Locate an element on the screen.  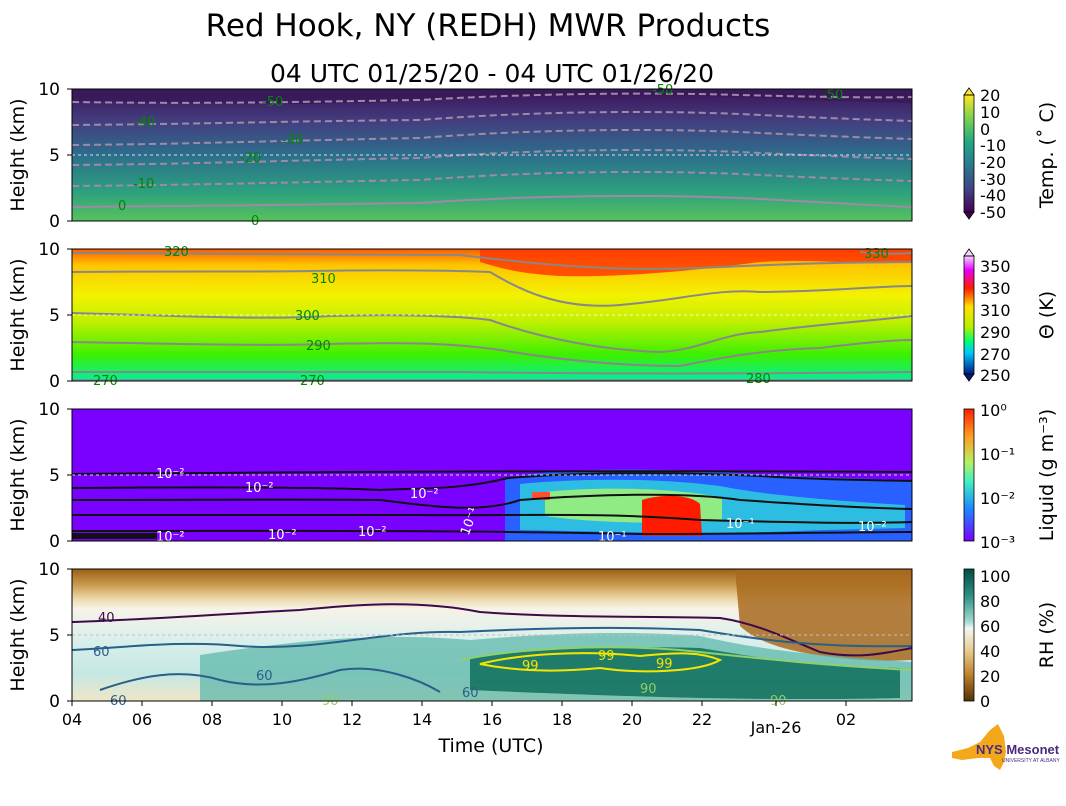
cb-tick-label: 100 is located at coordinates (995, 576).